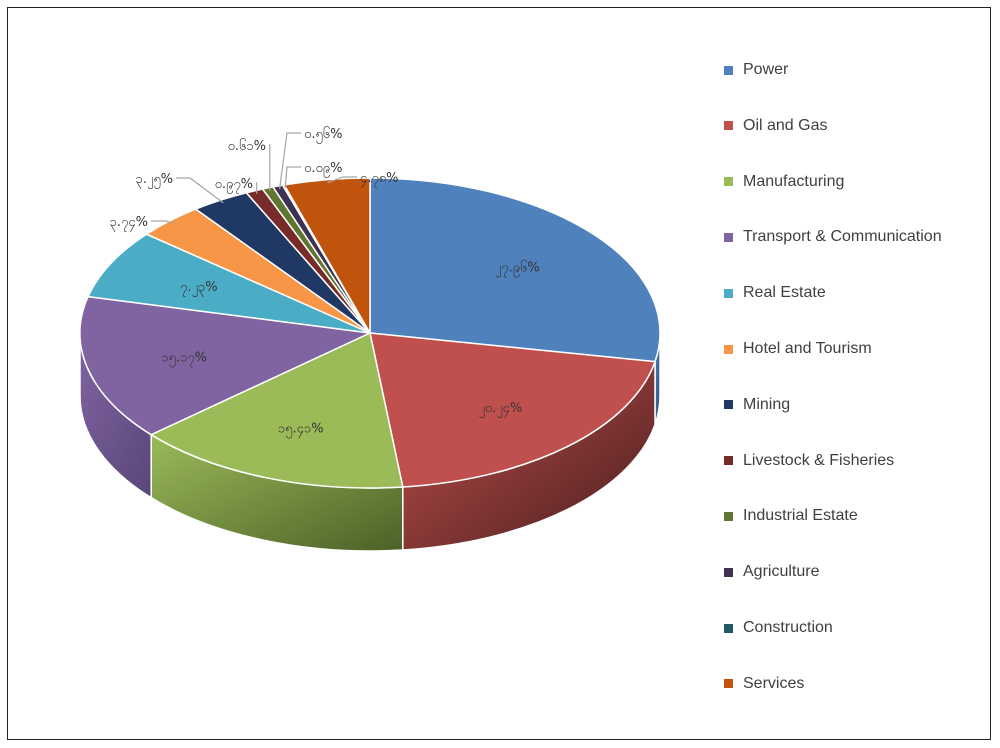 The width and height of the screenshot is (1000, 748). Describe the element at coordinates (767, 404) in the screenshot. I see `legend-label: Mining` at that location.